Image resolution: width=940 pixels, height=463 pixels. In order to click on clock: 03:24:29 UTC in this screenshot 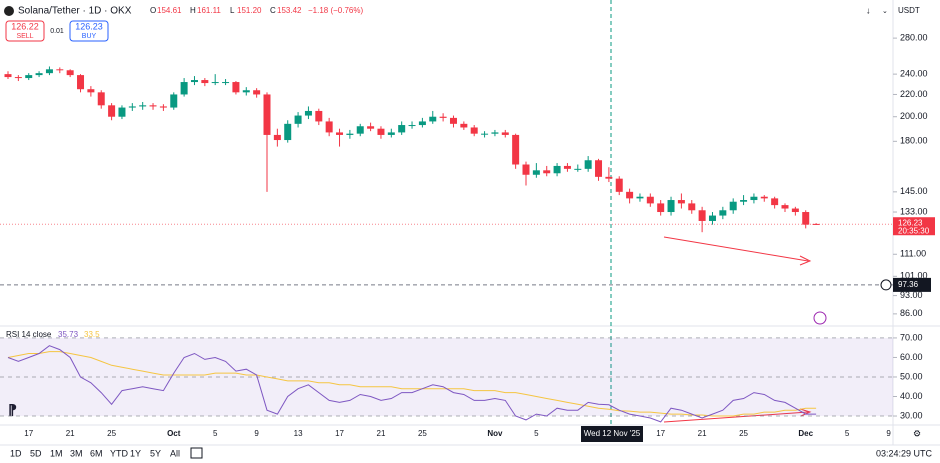, I will do `click(904, 453)`.